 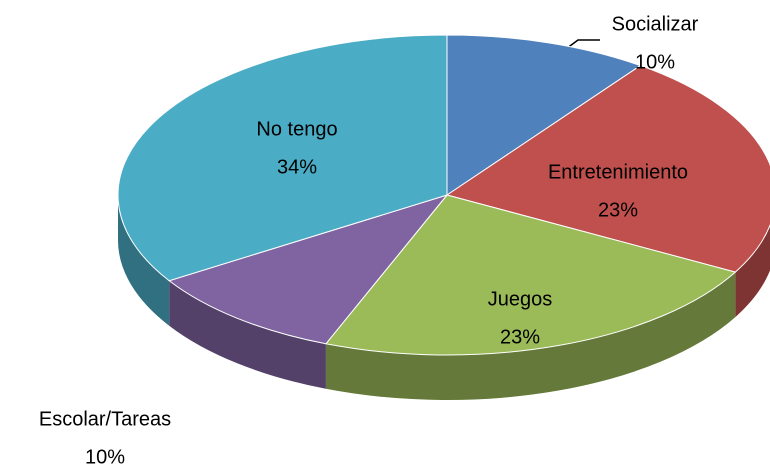 I want to click on data-label-name: Entretenimiento, so click(x=618, y=172).